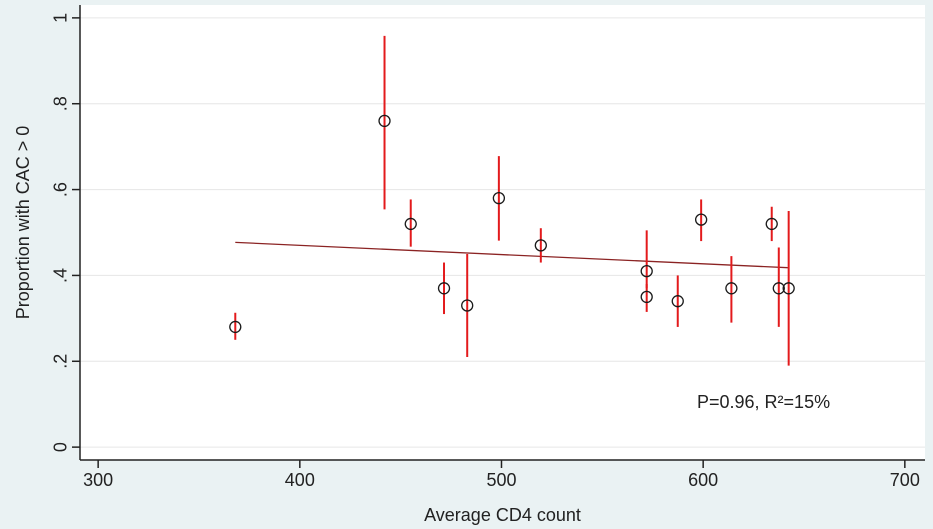 The width and height of the screenshot is (933, 529). Describe the element at coordinates (23, 223) in the screenshot. I see `y-axis-label: Proportion with CAC > 0` at that location.